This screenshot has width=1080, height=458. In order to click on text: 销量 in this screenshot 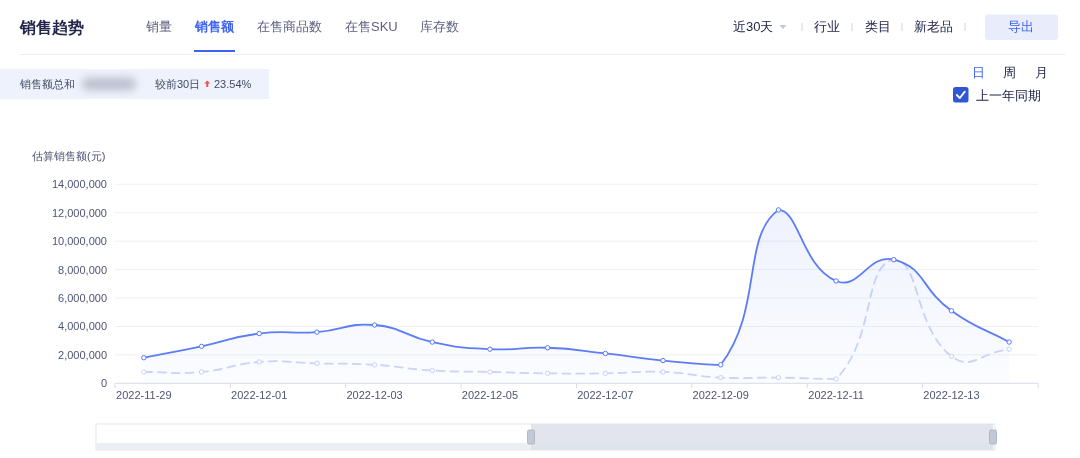, I will do `click(158, 26)`.